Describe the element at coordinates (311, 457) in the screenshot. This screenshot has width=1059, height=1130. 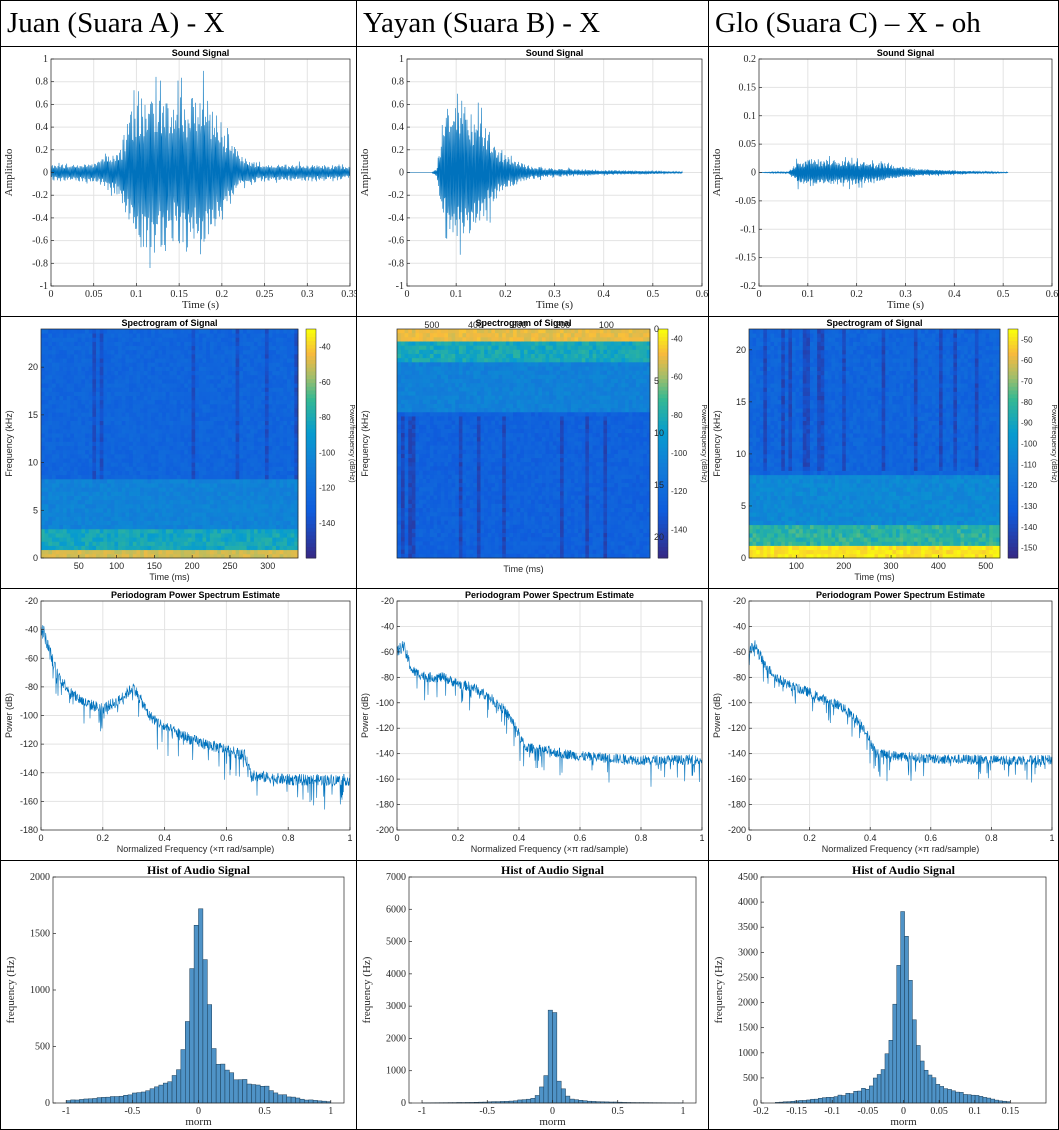
I see `colorbar-segment` at that location.